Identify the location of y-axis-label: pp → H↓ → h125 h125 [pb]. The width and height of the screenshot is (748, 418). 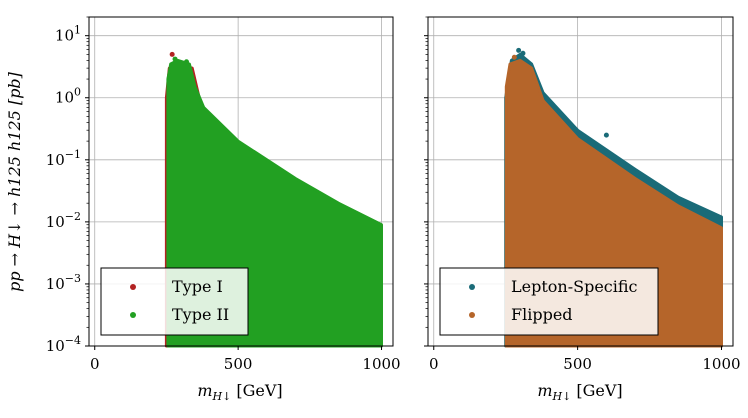
(14, 181).